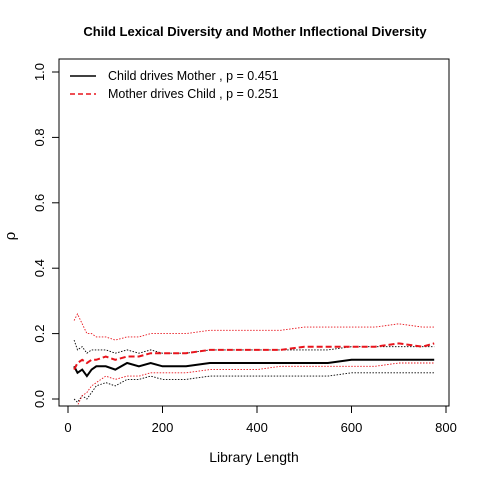 The width and height of the screenshot is (480, 480). What do you see at coordinates (446, 427) in the screenshot?
I see `x-tick-label: 800` at bounding box center [446, 427].